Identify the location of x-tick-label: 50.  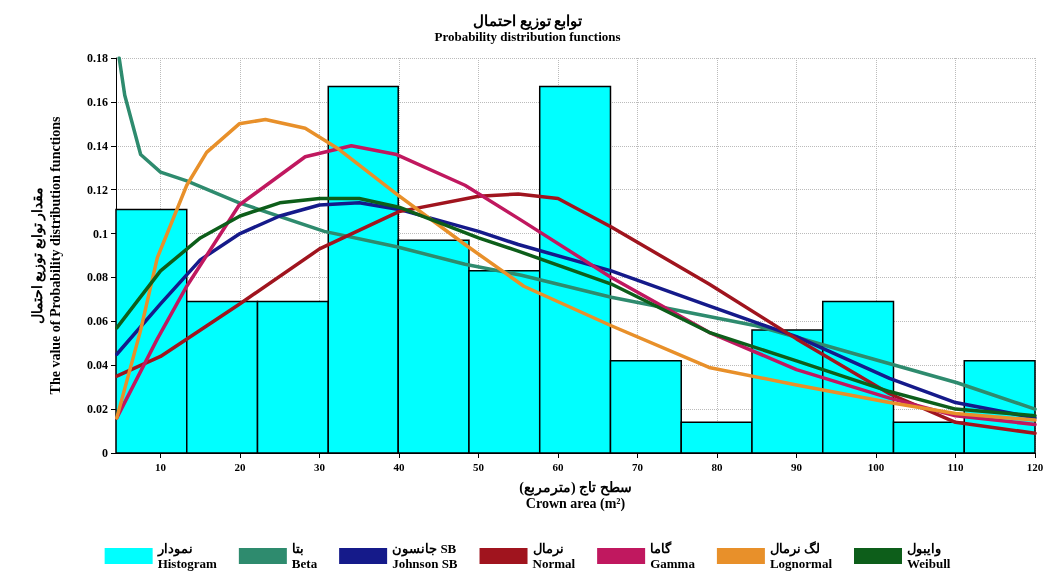
(479, 466).